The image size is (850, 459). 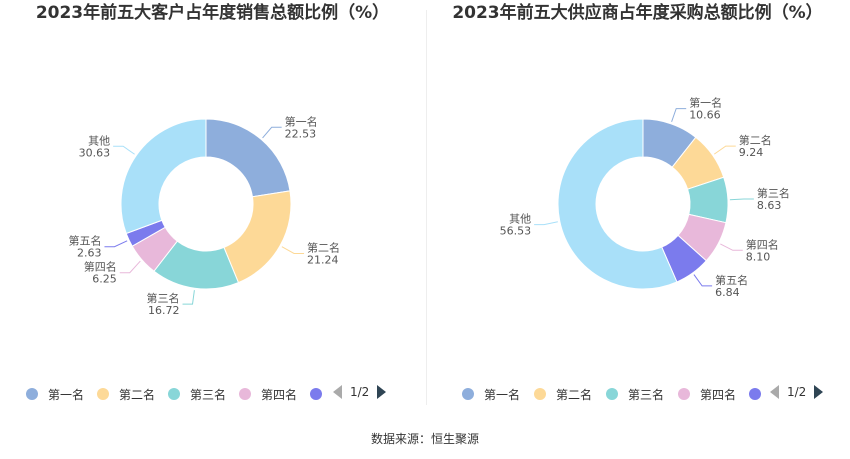 What do you see at coordinates (424, 439) in the screenshot?
I see `data-source: 数据来源：恒生聚源` at bounding box center [424, 439].